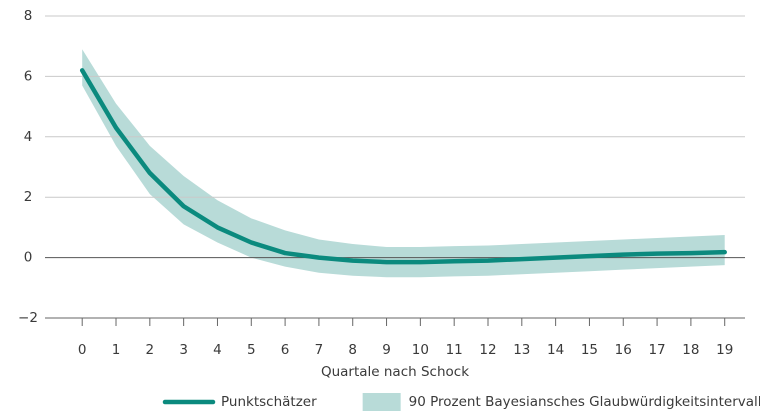 The height and width of the screenshot is (414, 760). What do you see at coordinates (28, 258) in the screenshot?
I see `y-tick-label: 0` at bounding box center [28, 258].